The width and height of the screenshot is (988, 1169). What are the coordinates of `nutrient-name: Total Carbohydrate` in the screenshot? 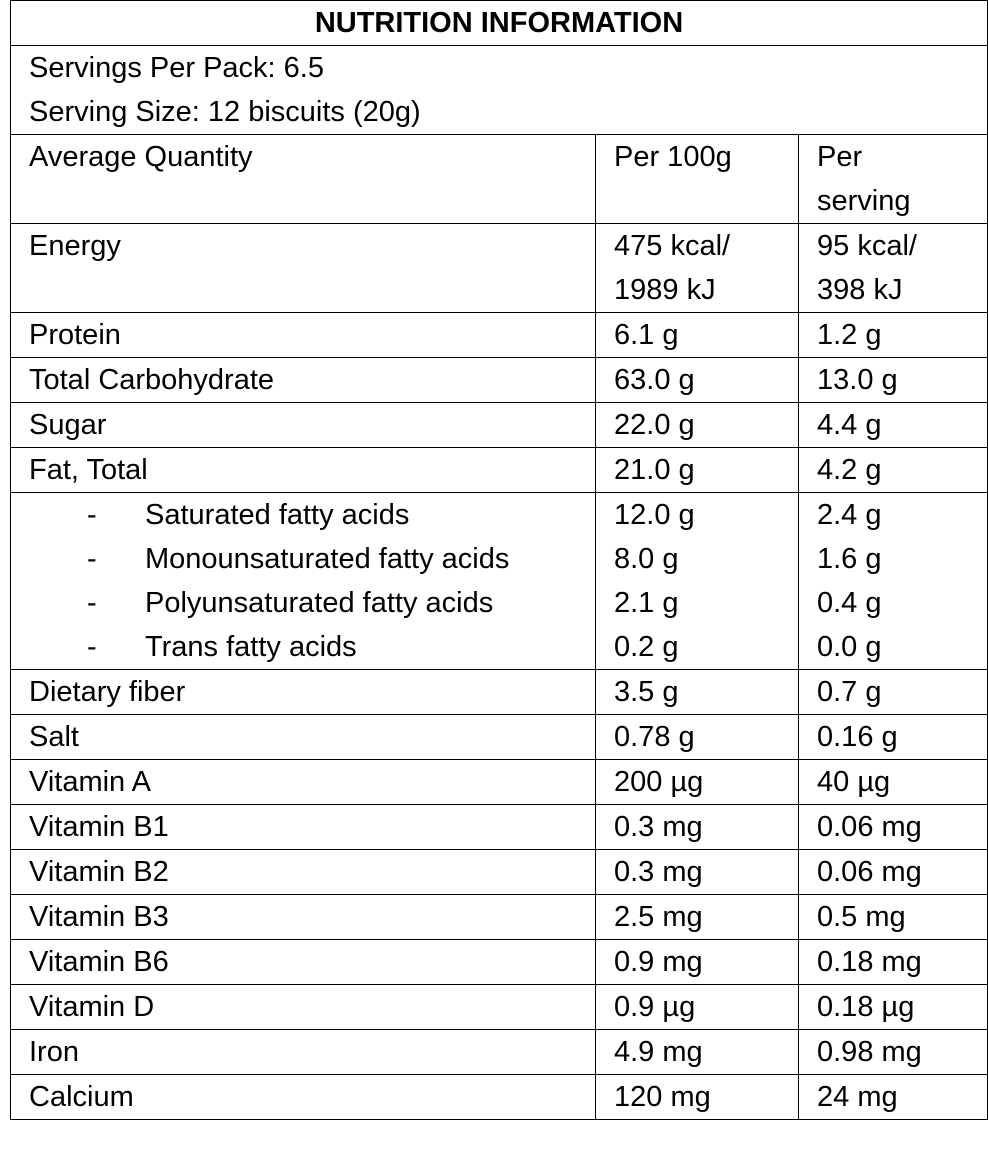 It's located at (152, 380).